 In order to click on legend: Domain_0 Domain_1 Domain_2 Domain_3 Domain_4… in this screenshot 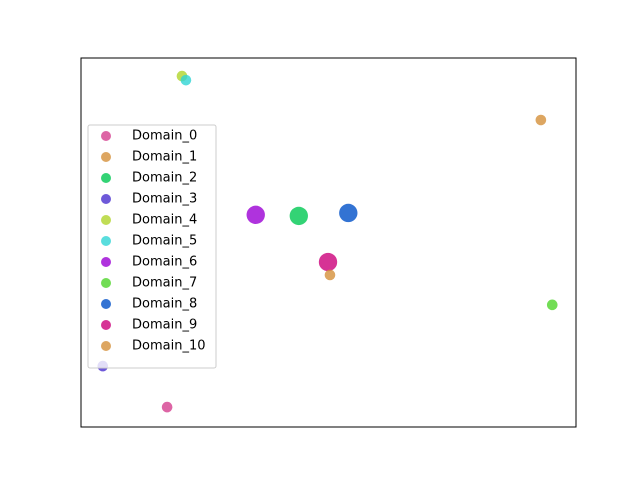, I will do `click(152, 246)`.